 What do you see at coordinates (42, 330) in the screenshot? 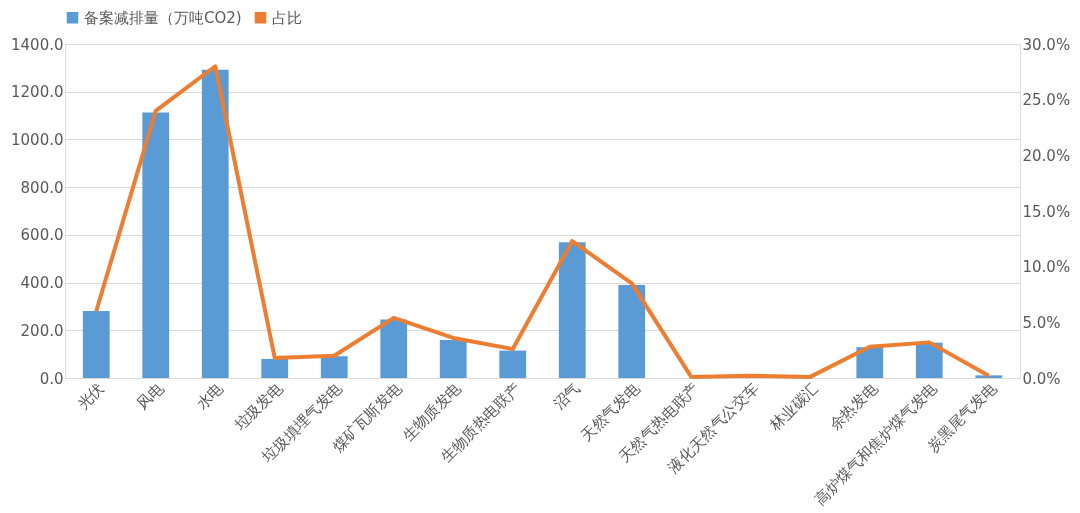
I see `y-tick-label: 200.0` at bounding box center [42, 330].